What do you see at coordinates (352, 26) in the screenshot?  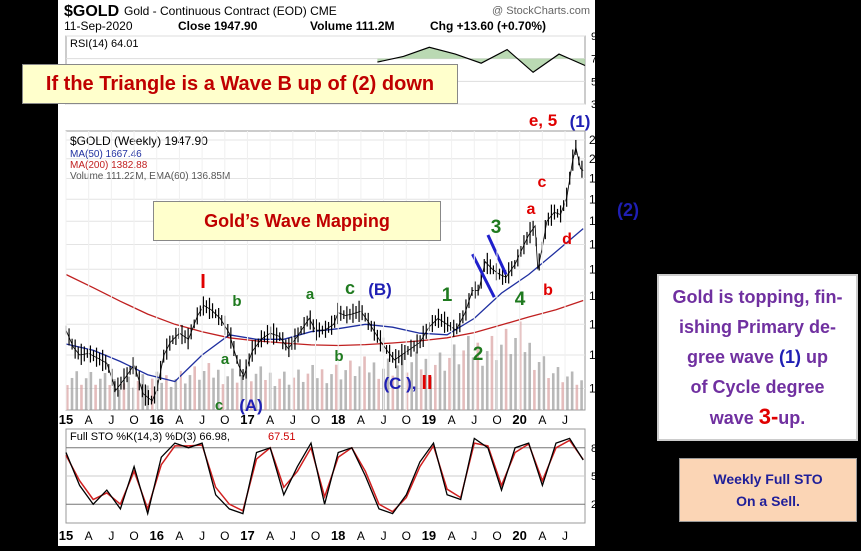 I see `volume-label: Volume 111.2M` at bounding box center [352, 26].